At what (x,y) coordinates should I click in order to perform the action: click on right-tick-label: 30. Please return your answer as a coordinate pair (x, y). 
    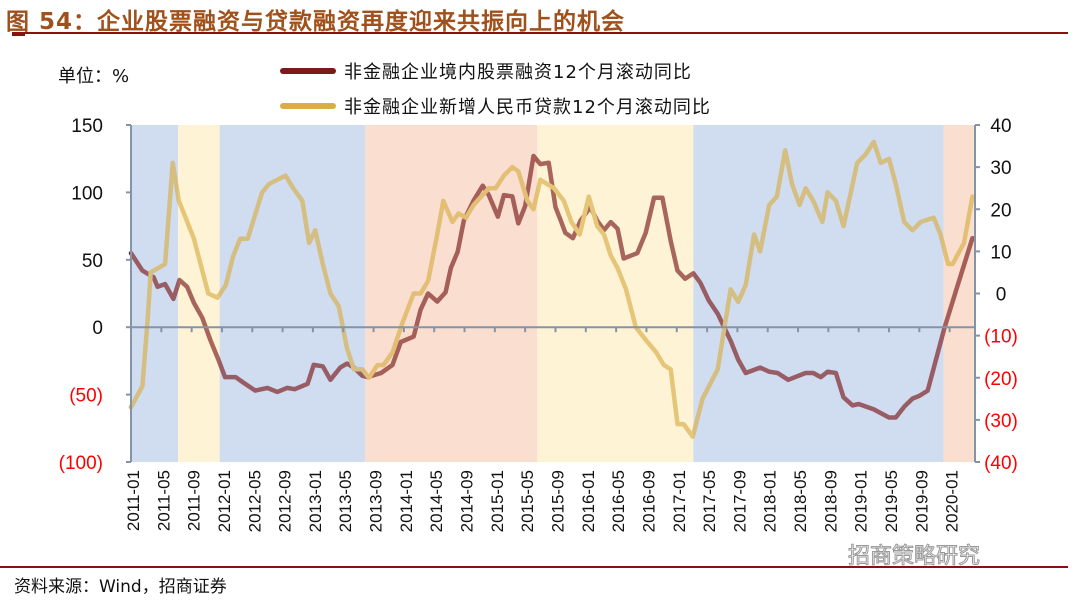
    Looking at the image, I should click on (1000, 168).